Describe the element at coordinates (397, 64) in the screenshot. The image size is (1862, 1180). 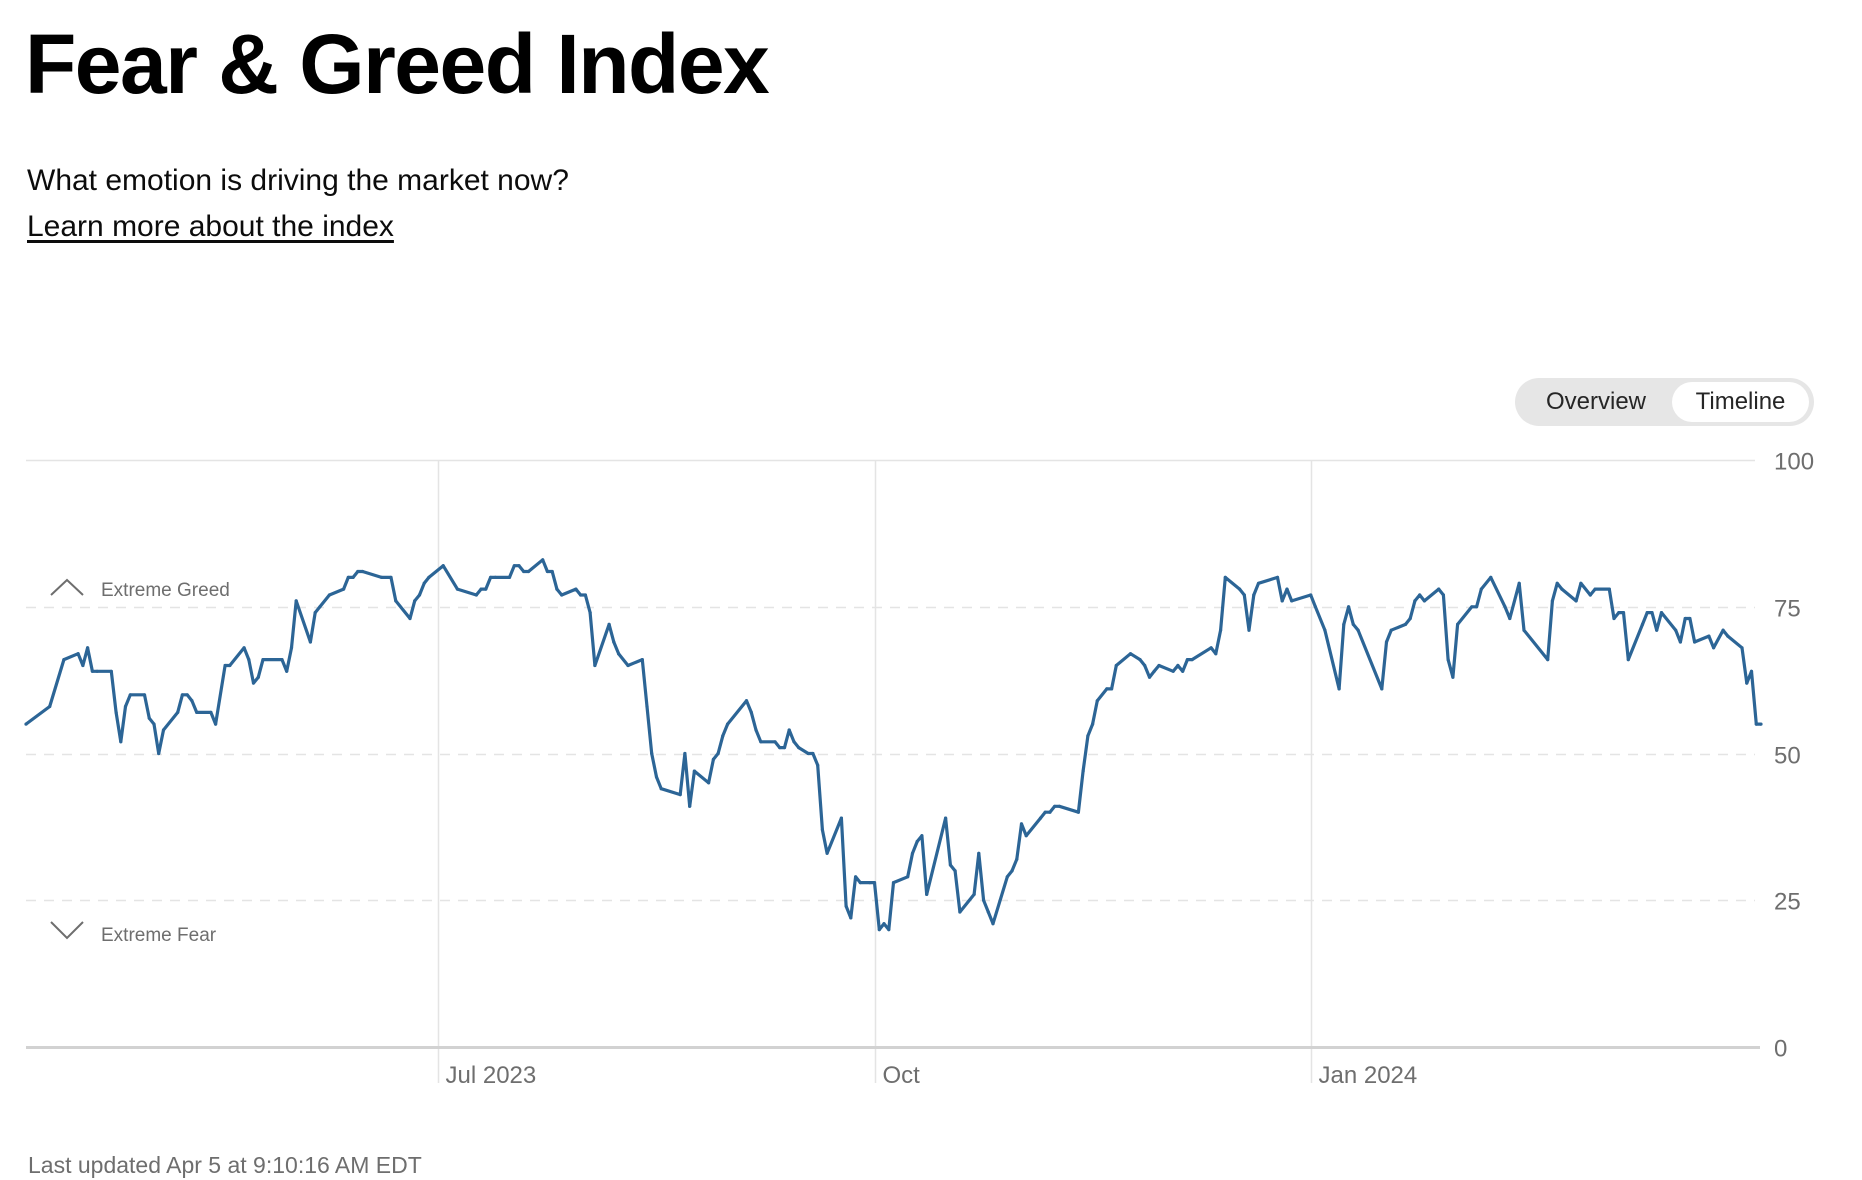
I see `page-title: Fear & Greed Index` at that location.